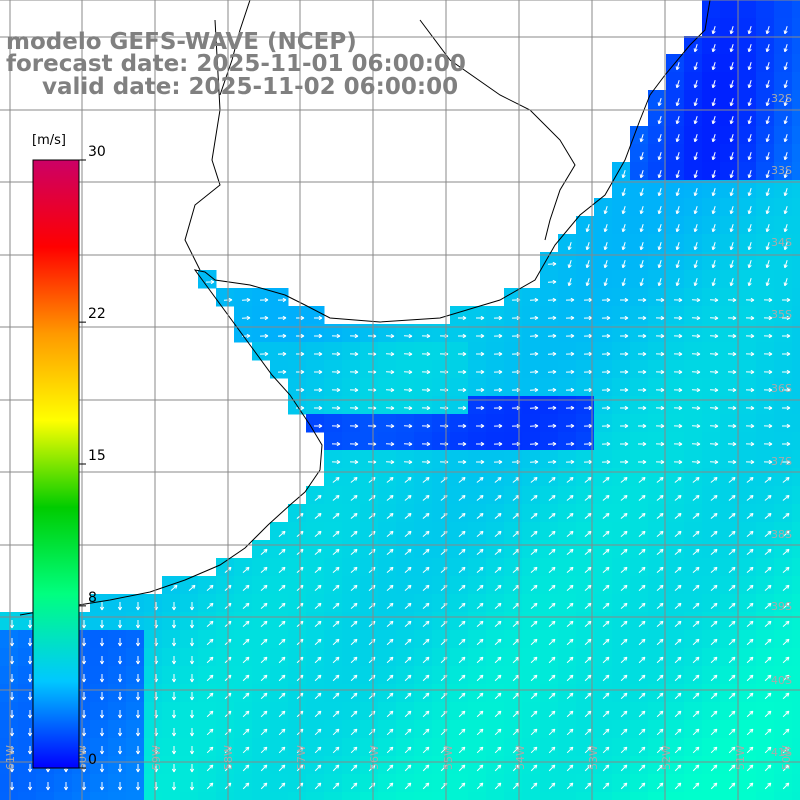 Image resolution: width=800 pixels, height=800 pixels. Describe the element at coordinates (781, 461) in the screenshot. I see `lat-label: 37S` at that location.